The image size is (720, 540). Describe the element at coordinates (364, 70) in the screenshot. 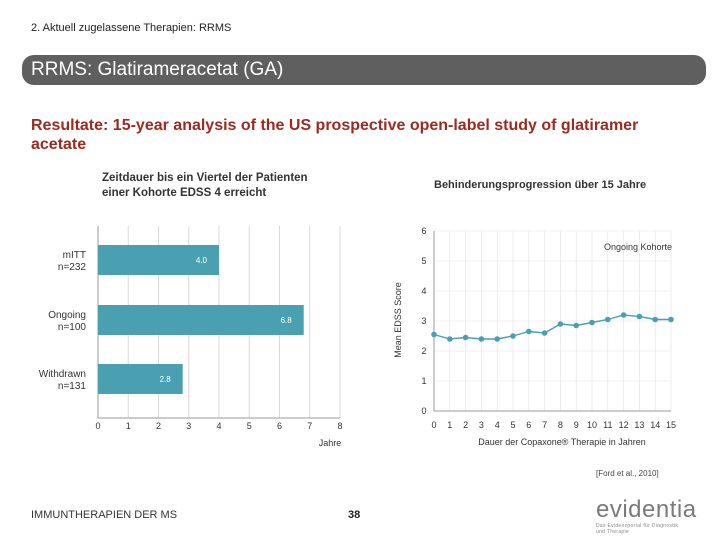

I see `title-bar: RRMS: Glatirameracetat (GA)` at that location.